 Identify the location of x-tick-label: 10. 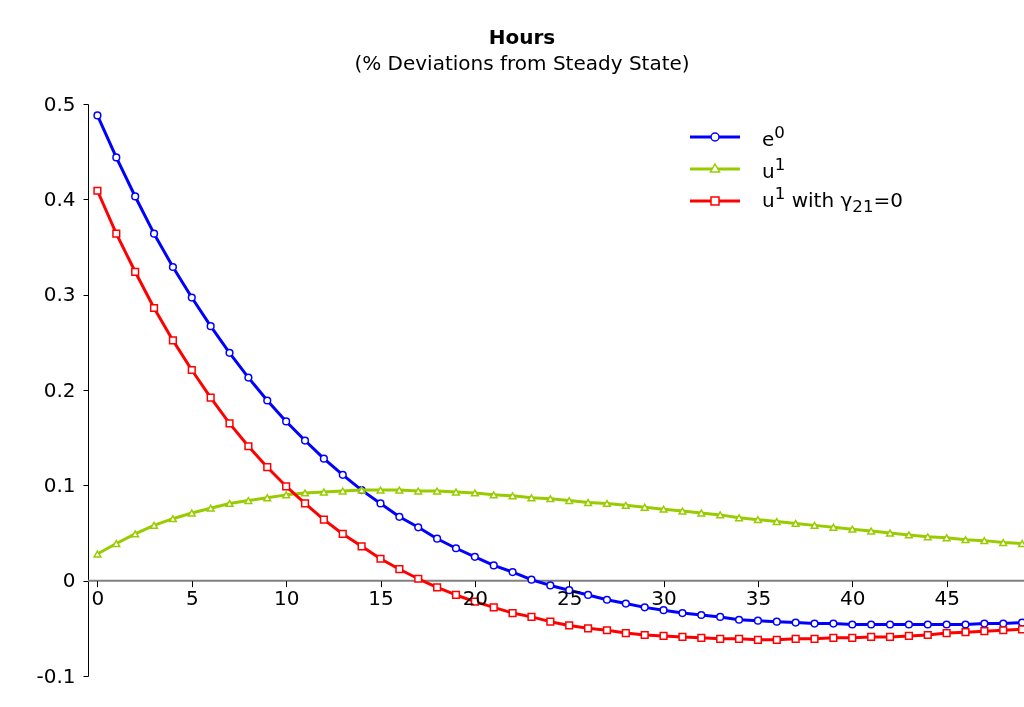
(286, 598).